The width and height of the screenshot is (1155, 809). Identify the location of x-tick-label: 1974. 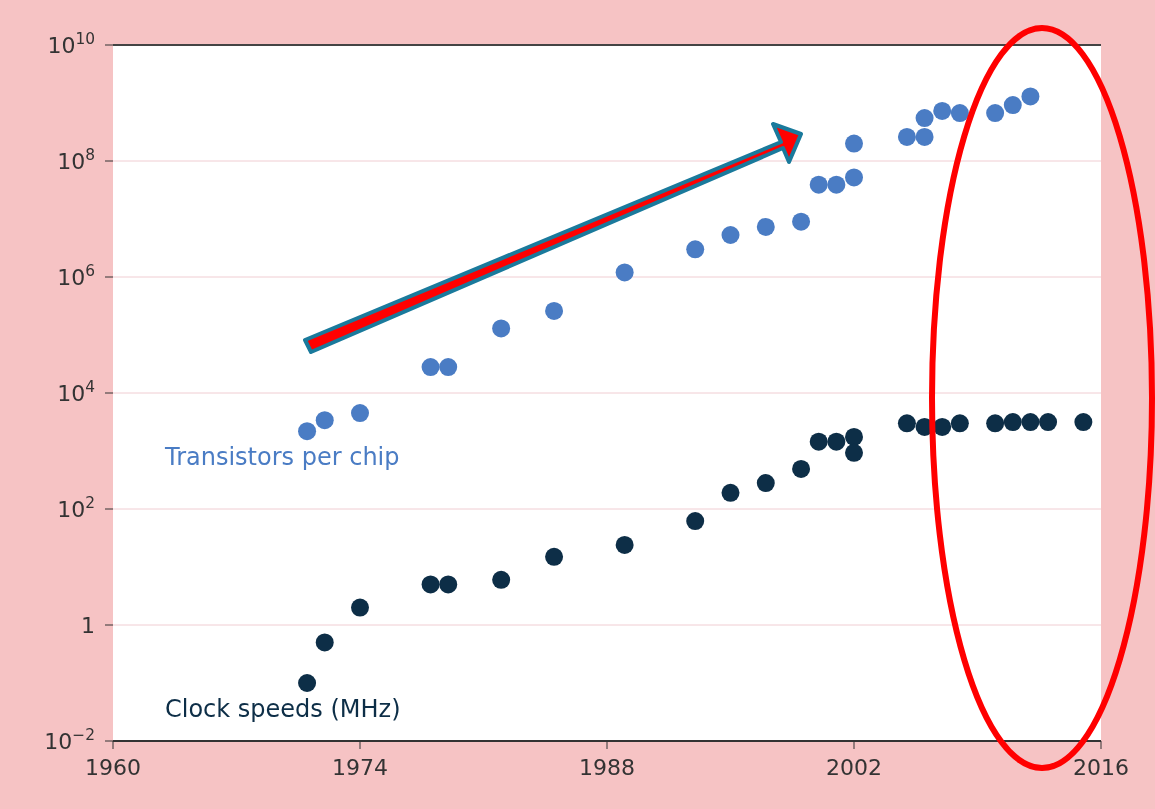
(360, 767).